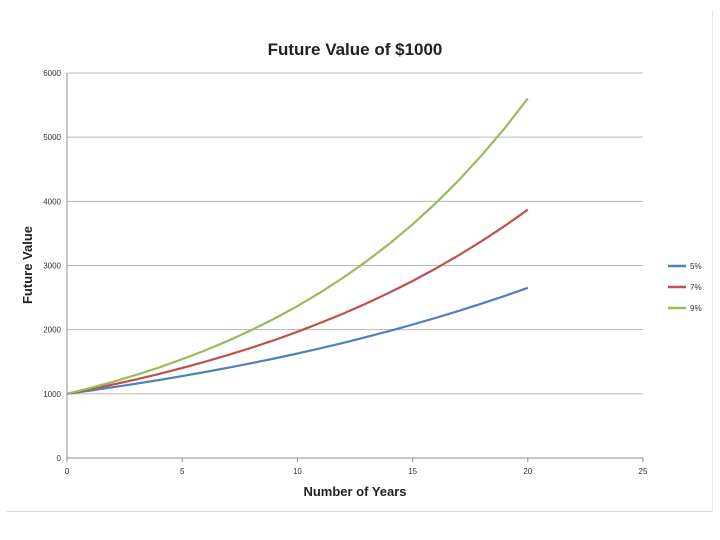 This screenshot has height=540, width=720. Describe the element at coordinates (643, 471) in the screenshot. I see `x-tick-label: 25` at that location.